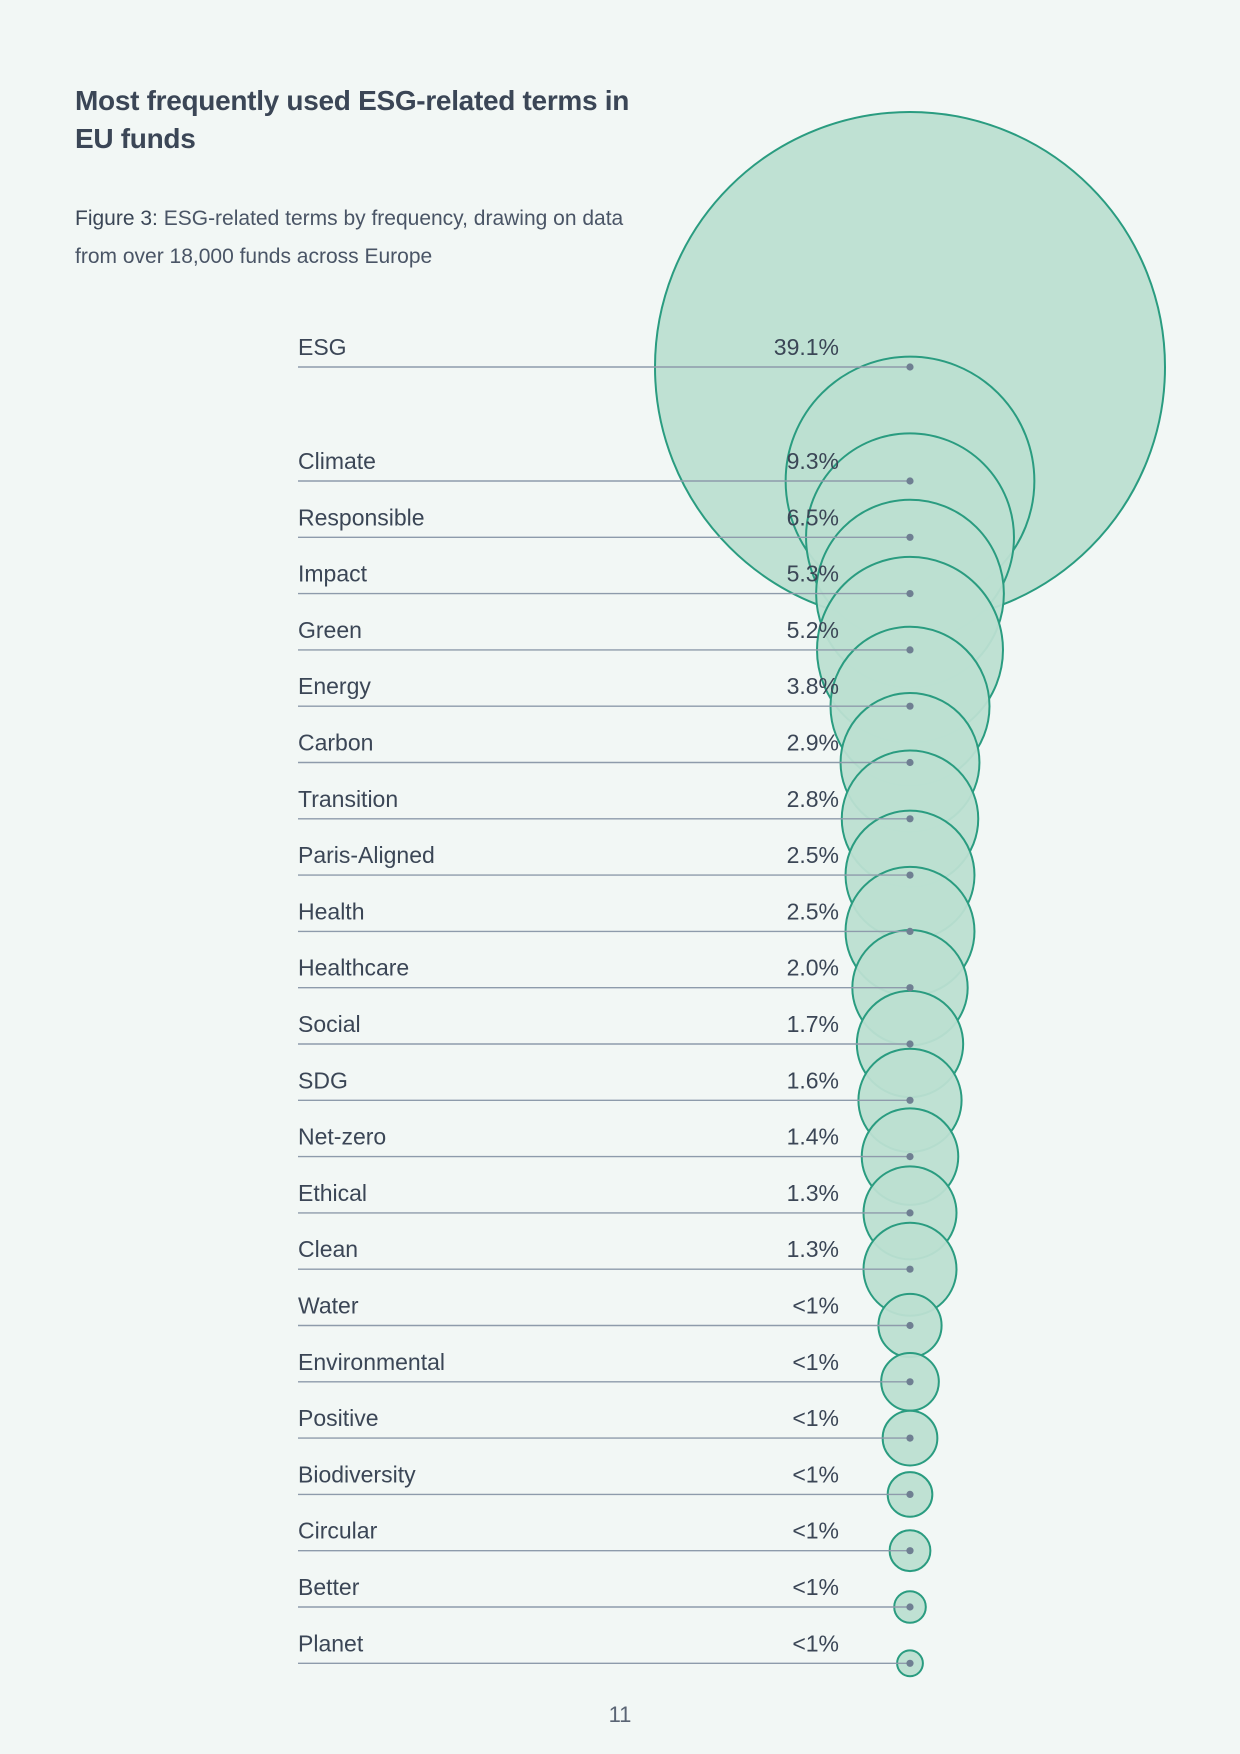 Image resolution: width=1240 pixels, height=1754 pixels. Describe the element at coordinates (910, 1100) in the screenshot. I see `dot-sdg` at that location.